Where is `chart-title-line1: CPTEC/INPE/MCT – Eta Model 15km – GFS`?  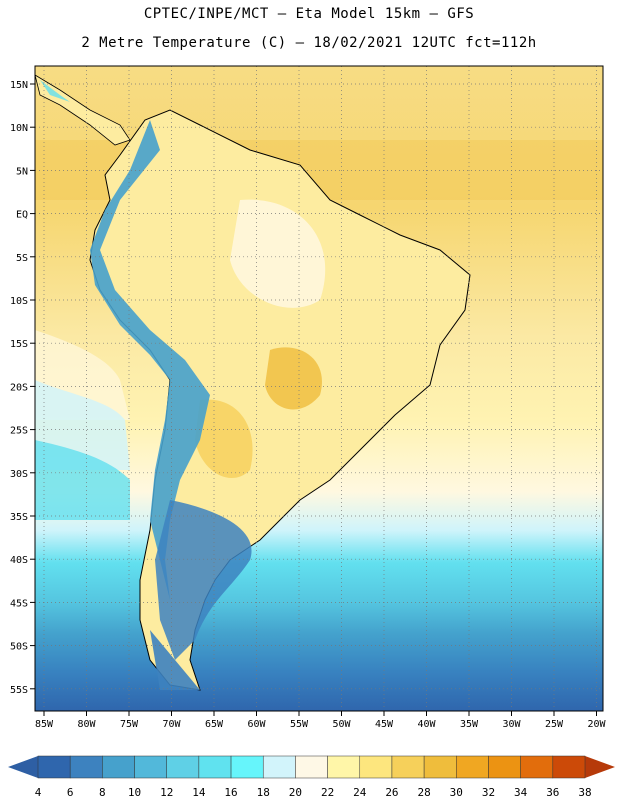 chart-title-line1: CPTEC/INPE/MCT – Eta Model 15km – GFS is located at coordinates (309, 14).